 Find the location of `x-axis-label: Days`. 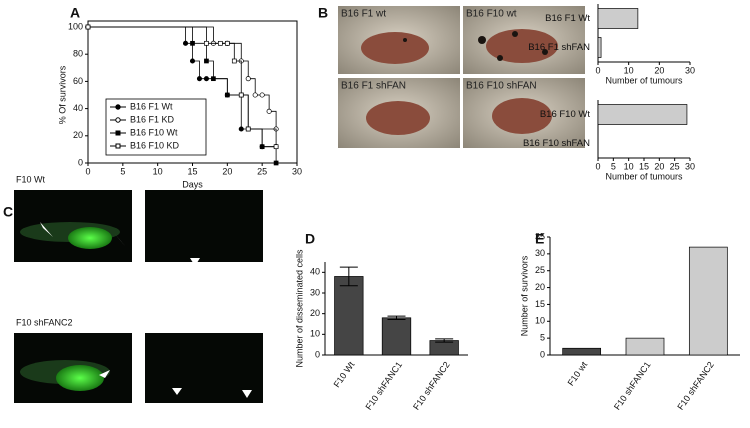

x-axis-label: Days is located at coordinates (192, 184).